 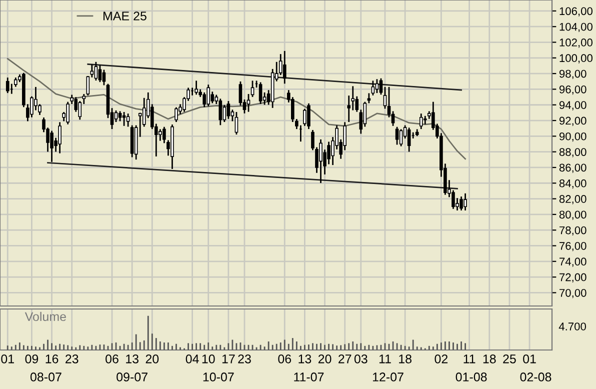 I want to click on y-tick-label: 82,00, so click(x=572, y=199).